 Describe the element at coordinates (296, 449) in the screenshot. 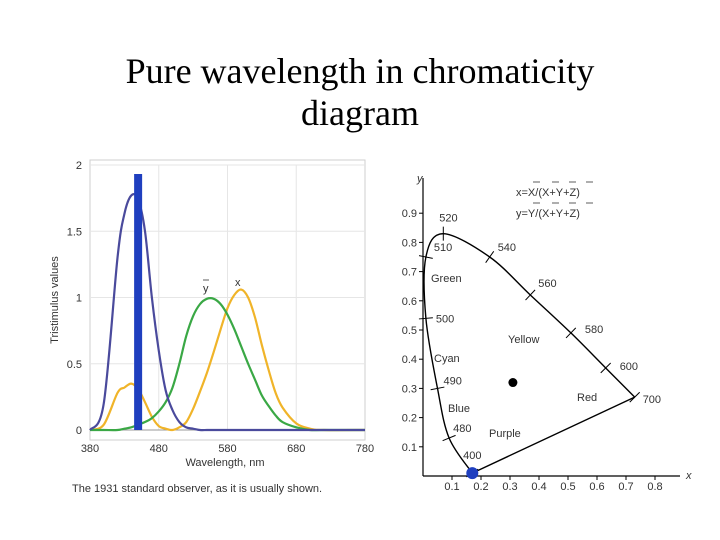

I see `left-x-tick-label: 680` at that location.